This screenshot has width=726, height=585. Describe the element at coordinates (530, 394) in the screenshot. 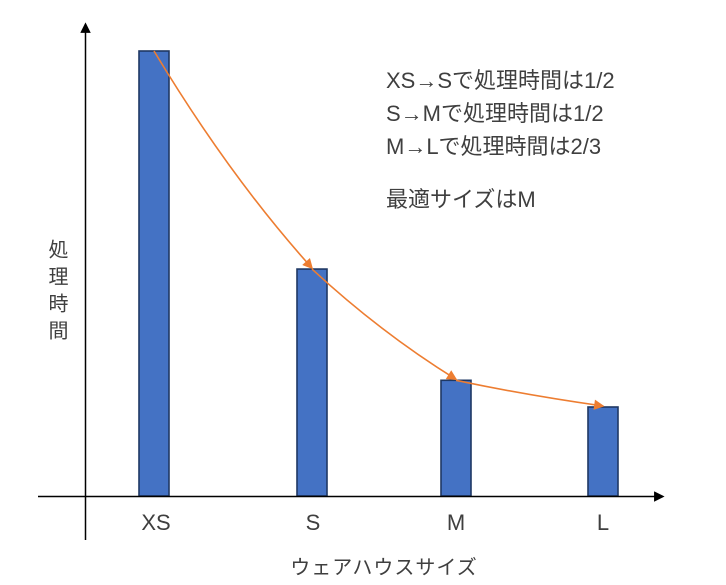

I see `arrow-m-to-l` at that location.